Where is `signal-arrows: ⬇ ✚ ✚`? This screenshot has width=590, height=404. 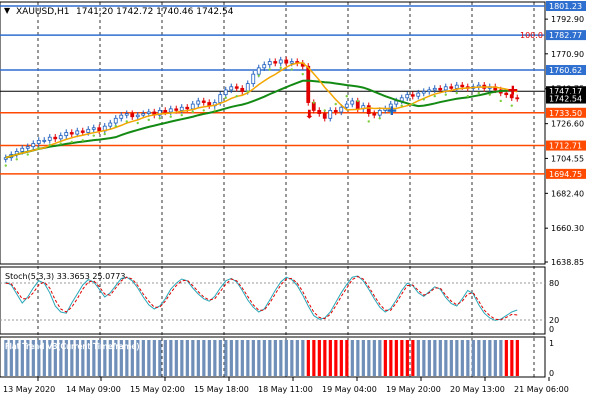
signal-arrows: ⬇ ✚ ✚ is located at coordinates (411, 103).